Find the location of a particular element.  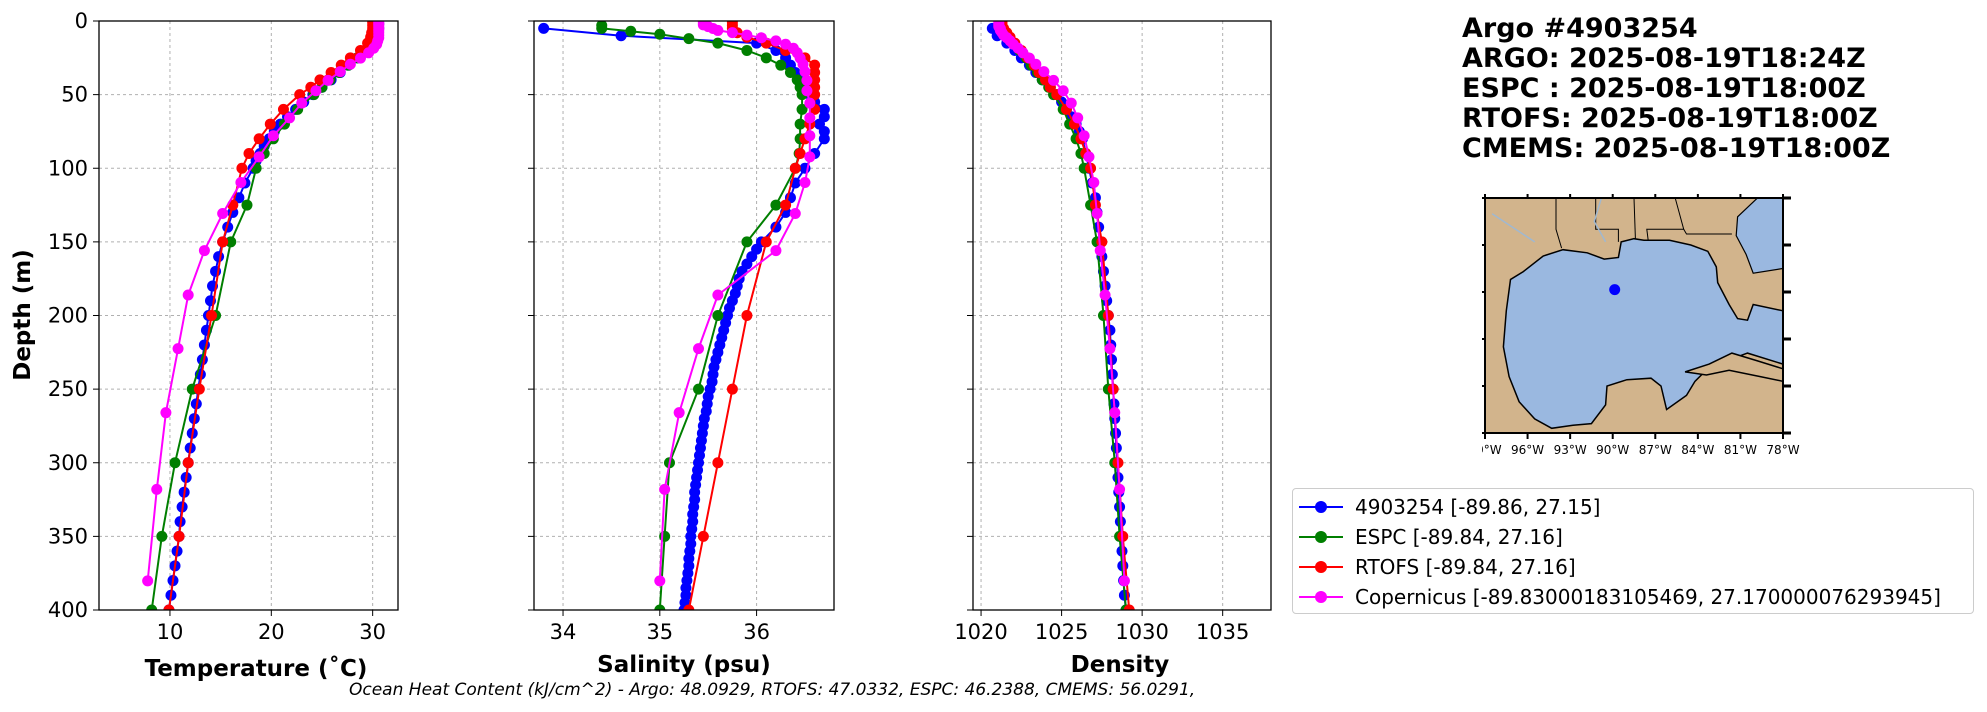

y-tick-label: 50 is located at coordinates (74, 95).